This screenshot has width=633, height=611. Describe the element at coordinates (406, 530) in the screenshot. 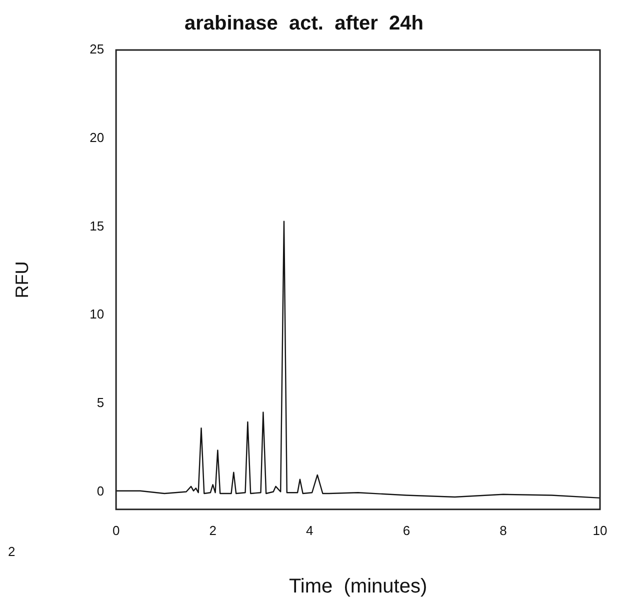

I see `x-tick-label: 6` at that location.